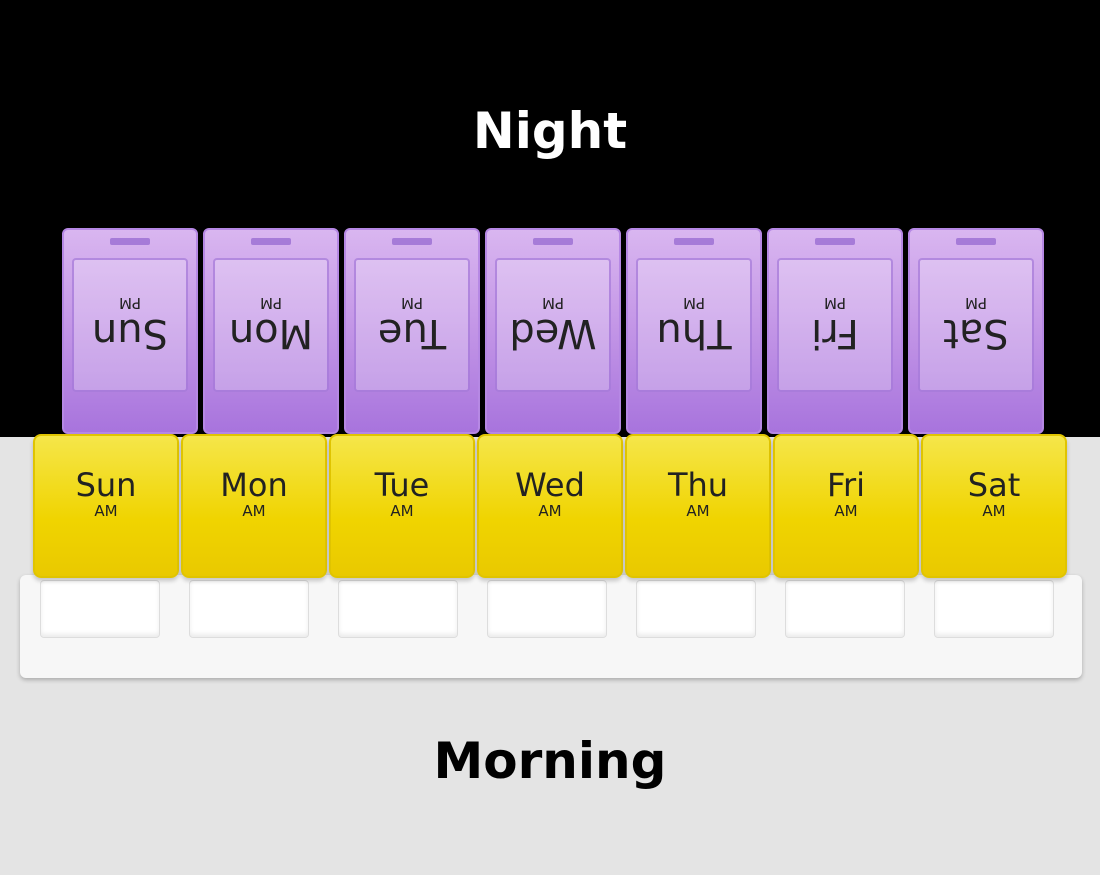  I want to click on am-lid-tue: Tue AM, so click(402, 506).